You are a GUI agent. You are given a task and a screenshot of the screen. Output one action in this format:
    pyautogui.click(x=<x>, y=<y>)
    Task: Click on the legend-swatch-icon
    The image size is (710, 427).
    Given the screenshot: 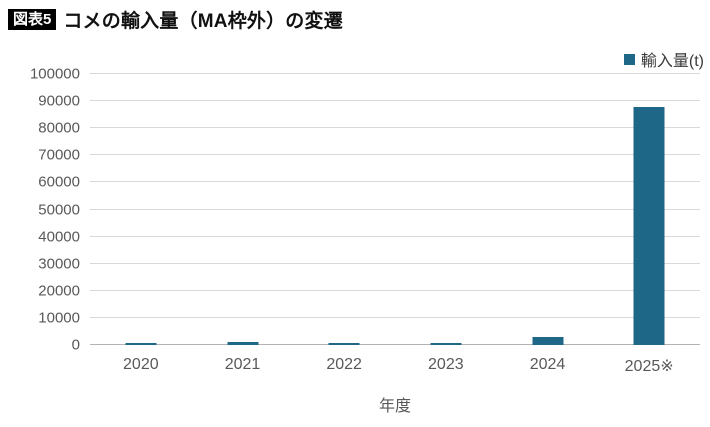 What is the action you would take?
    pyautogui.click(x=629, y=59)
    